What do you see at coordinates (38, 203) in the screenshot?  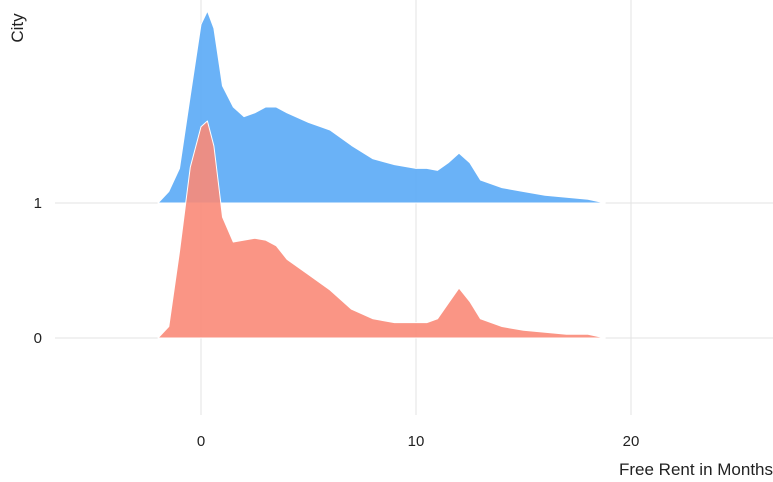 I see `y-tick-label: 1` at bounding box center [38, 203].